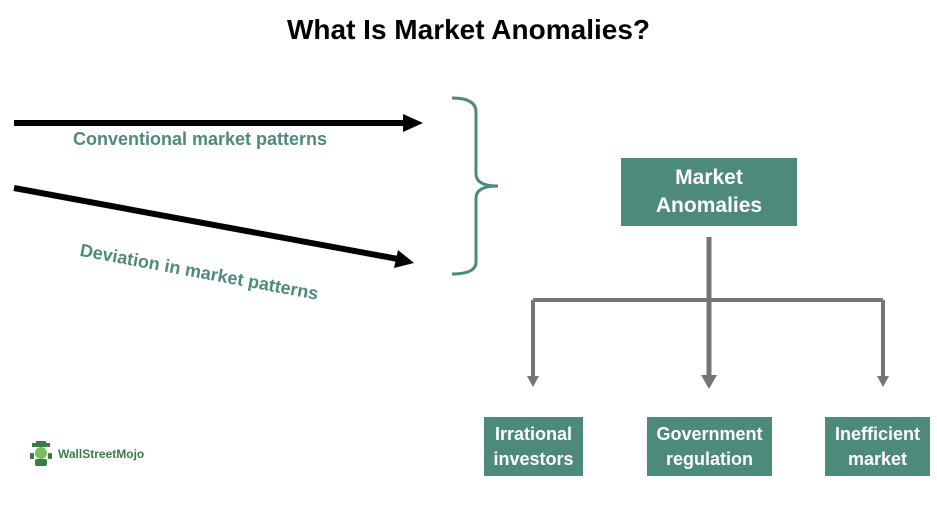  I want to click on market-anomalies-line2: Anomalies, so click(709, 205).